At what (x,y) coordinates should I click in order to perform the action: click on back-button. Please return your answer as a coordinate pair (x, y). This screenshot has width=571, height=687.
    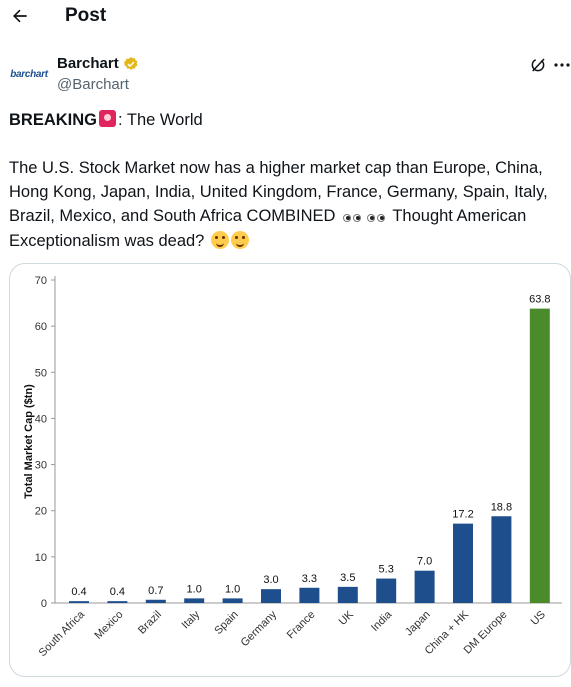
    Looking at the image, I should click on (20, 16).